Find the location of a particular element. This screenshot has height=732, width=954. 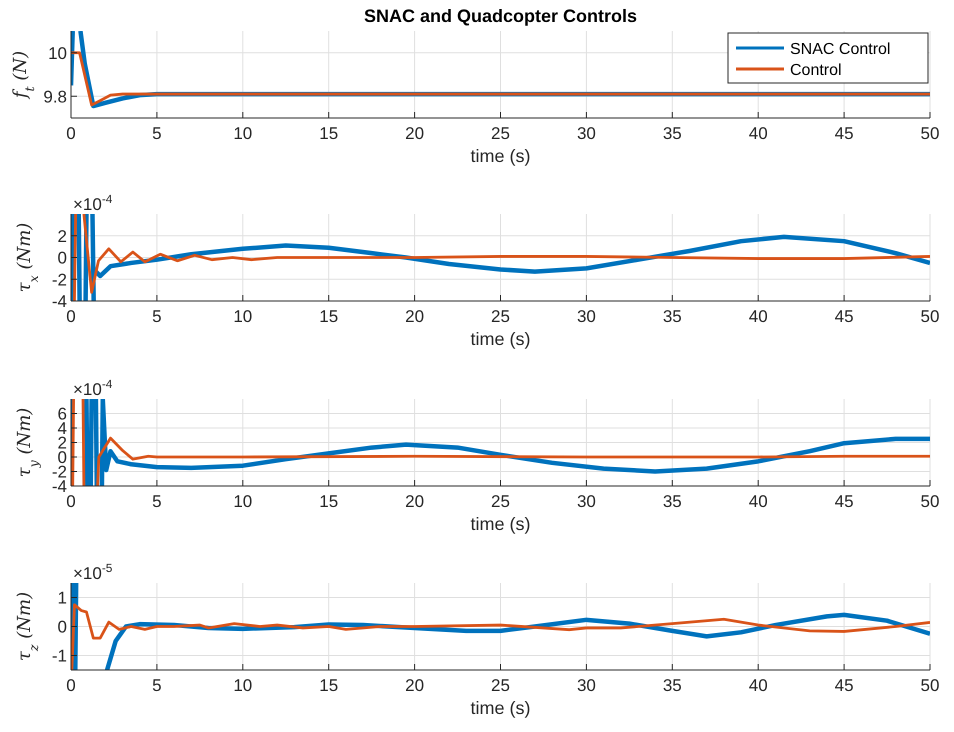

y-tick-label: 9.8 is located at coordinates (55, 96).